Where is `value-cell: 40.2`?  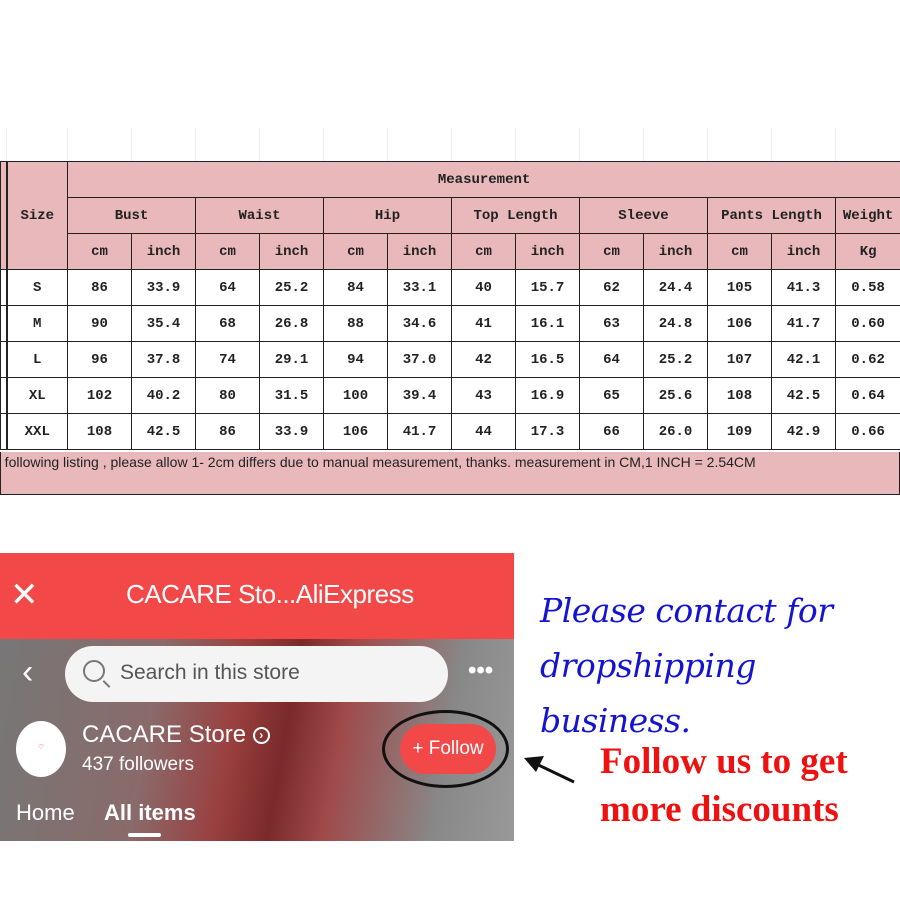
value-cell: 40.2 is located at coordinates (163, 395).